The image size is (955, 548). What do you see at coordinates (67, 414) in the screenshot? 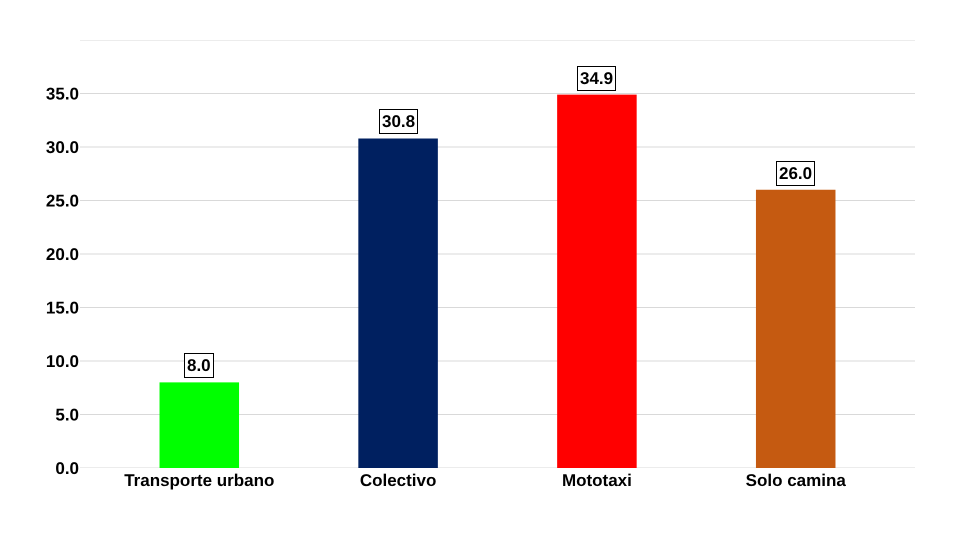
I see `y-tick-label: 5.0` at bounding box center [67, 414].